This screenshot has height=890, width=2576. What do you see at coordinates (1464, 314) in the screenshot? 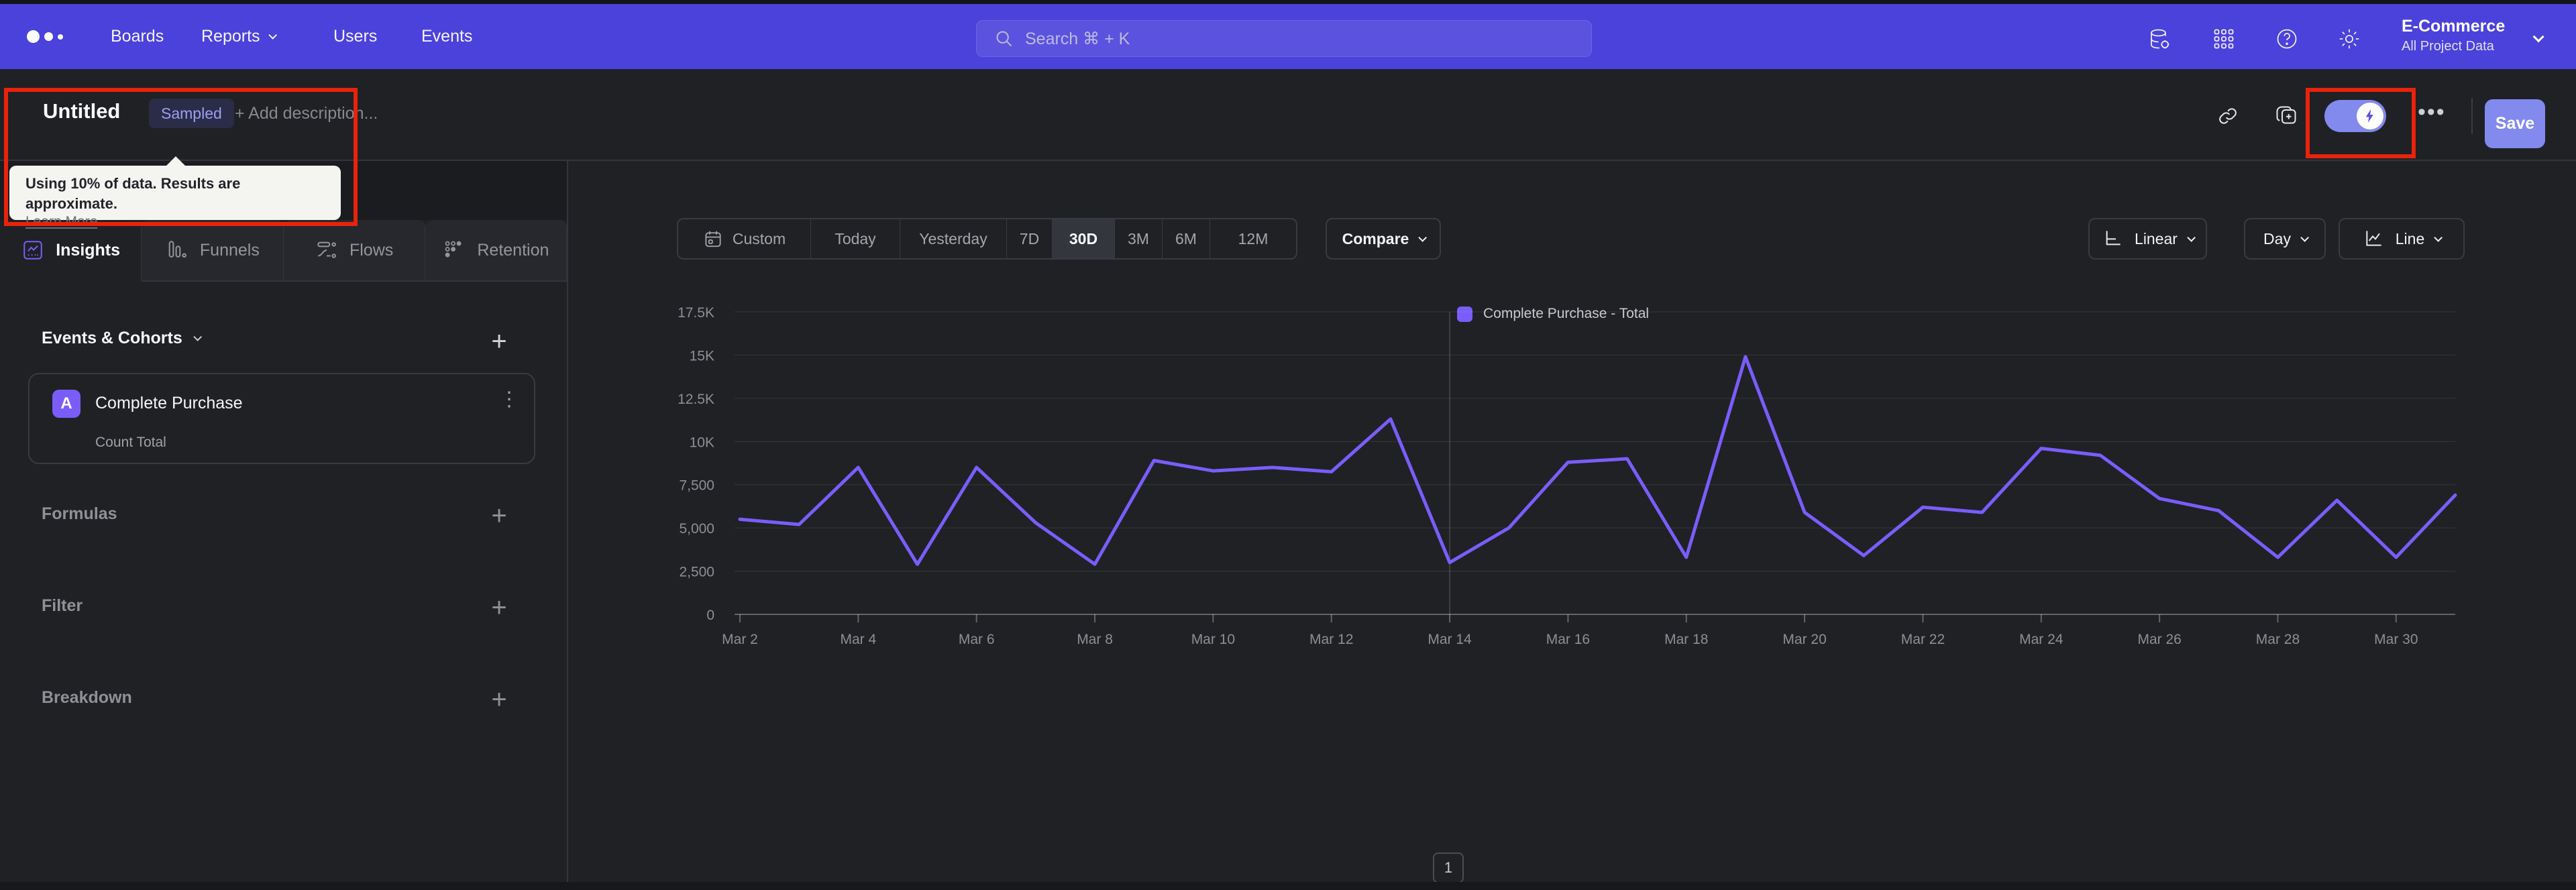
I see `legend-swatch` at bounding box center [1464, 314].